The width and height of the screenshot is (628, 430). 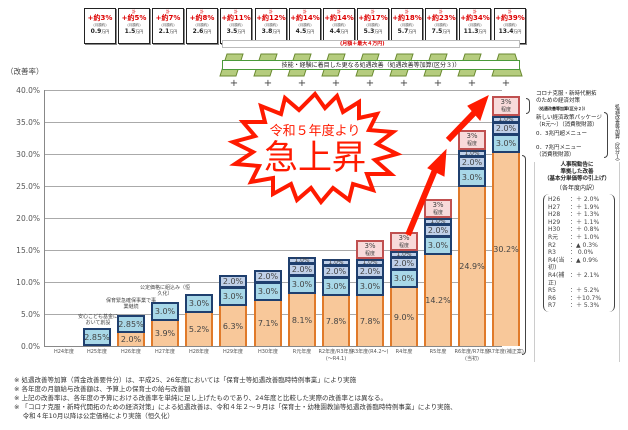 I want to click on increase-box: 計 +約14% (月額約) 4.4万円, so click(x=339, y=26).